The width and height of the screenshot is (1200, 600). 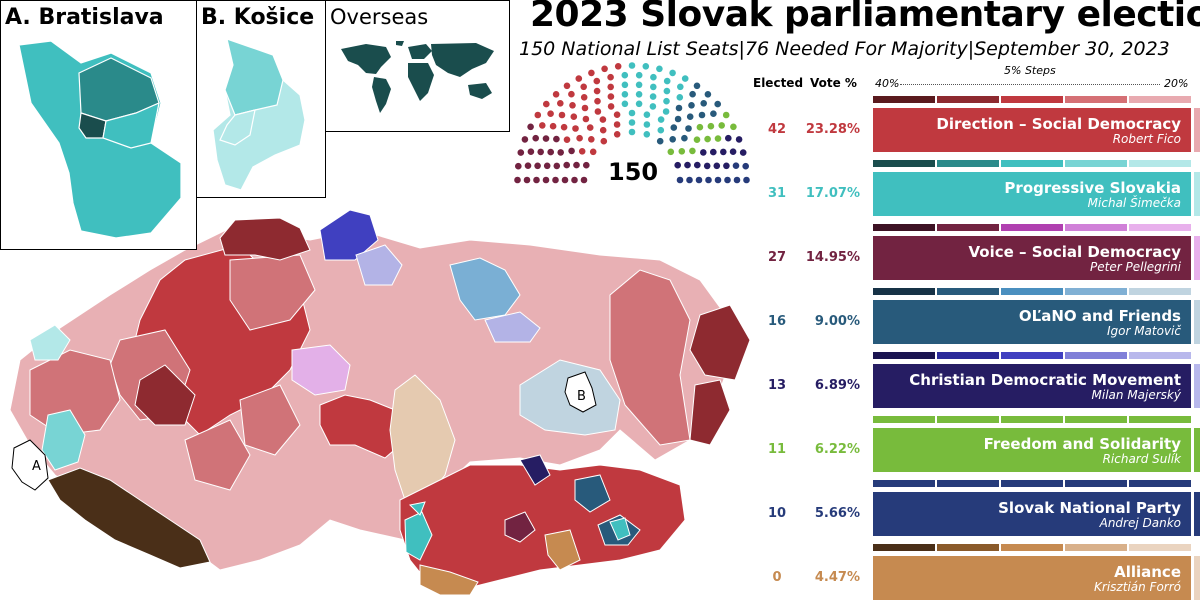 What do you see at coordinates (777, 577) in the screenshot?
I see `party-seats: 0` at bounding box center [777, 577].